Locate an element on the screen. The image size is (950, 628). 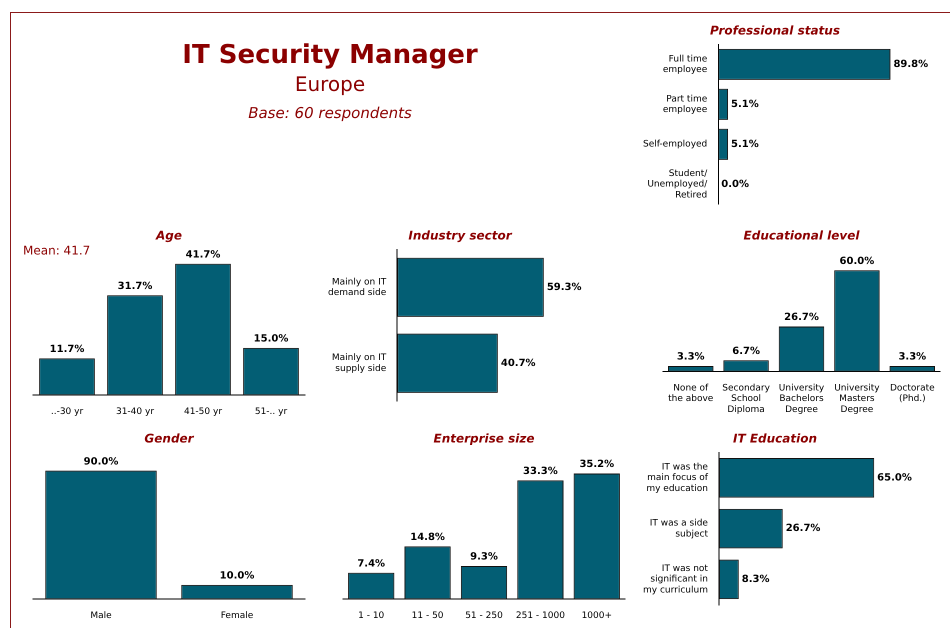
data-label: 11.7% is located at coordinates (67, 349).